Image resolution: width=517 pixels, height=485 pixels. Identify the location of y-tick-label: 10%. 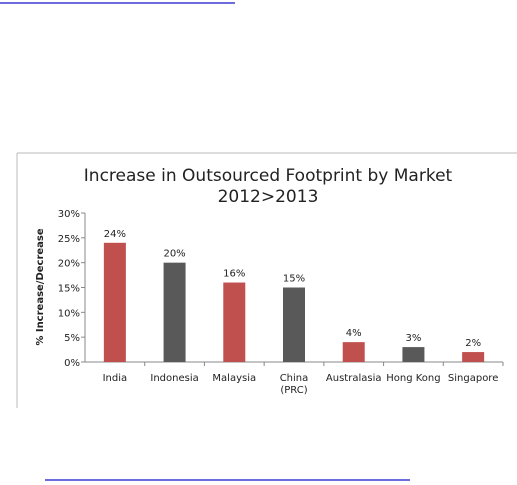
(69, 313).